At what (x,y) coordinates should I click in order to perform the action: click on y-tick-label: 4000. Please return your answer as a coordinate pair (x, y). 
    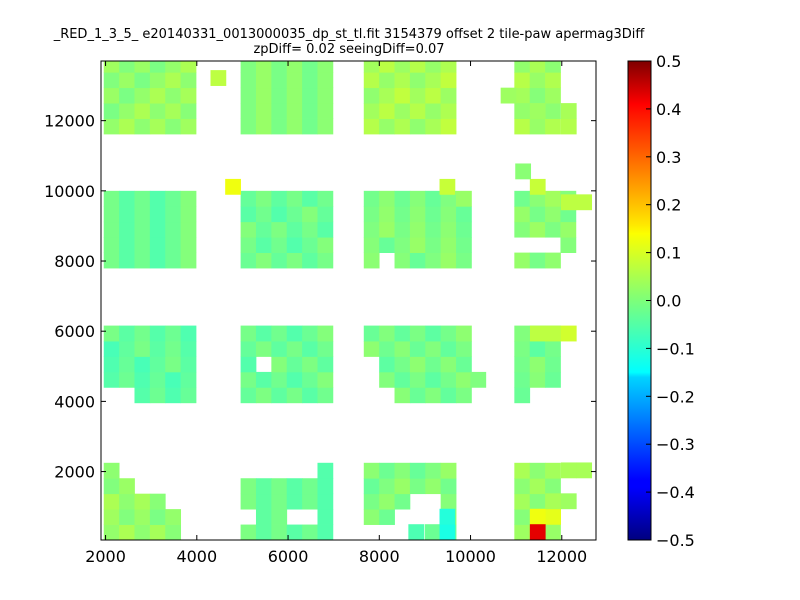
    Looking at the image, I should click on (74, 401).